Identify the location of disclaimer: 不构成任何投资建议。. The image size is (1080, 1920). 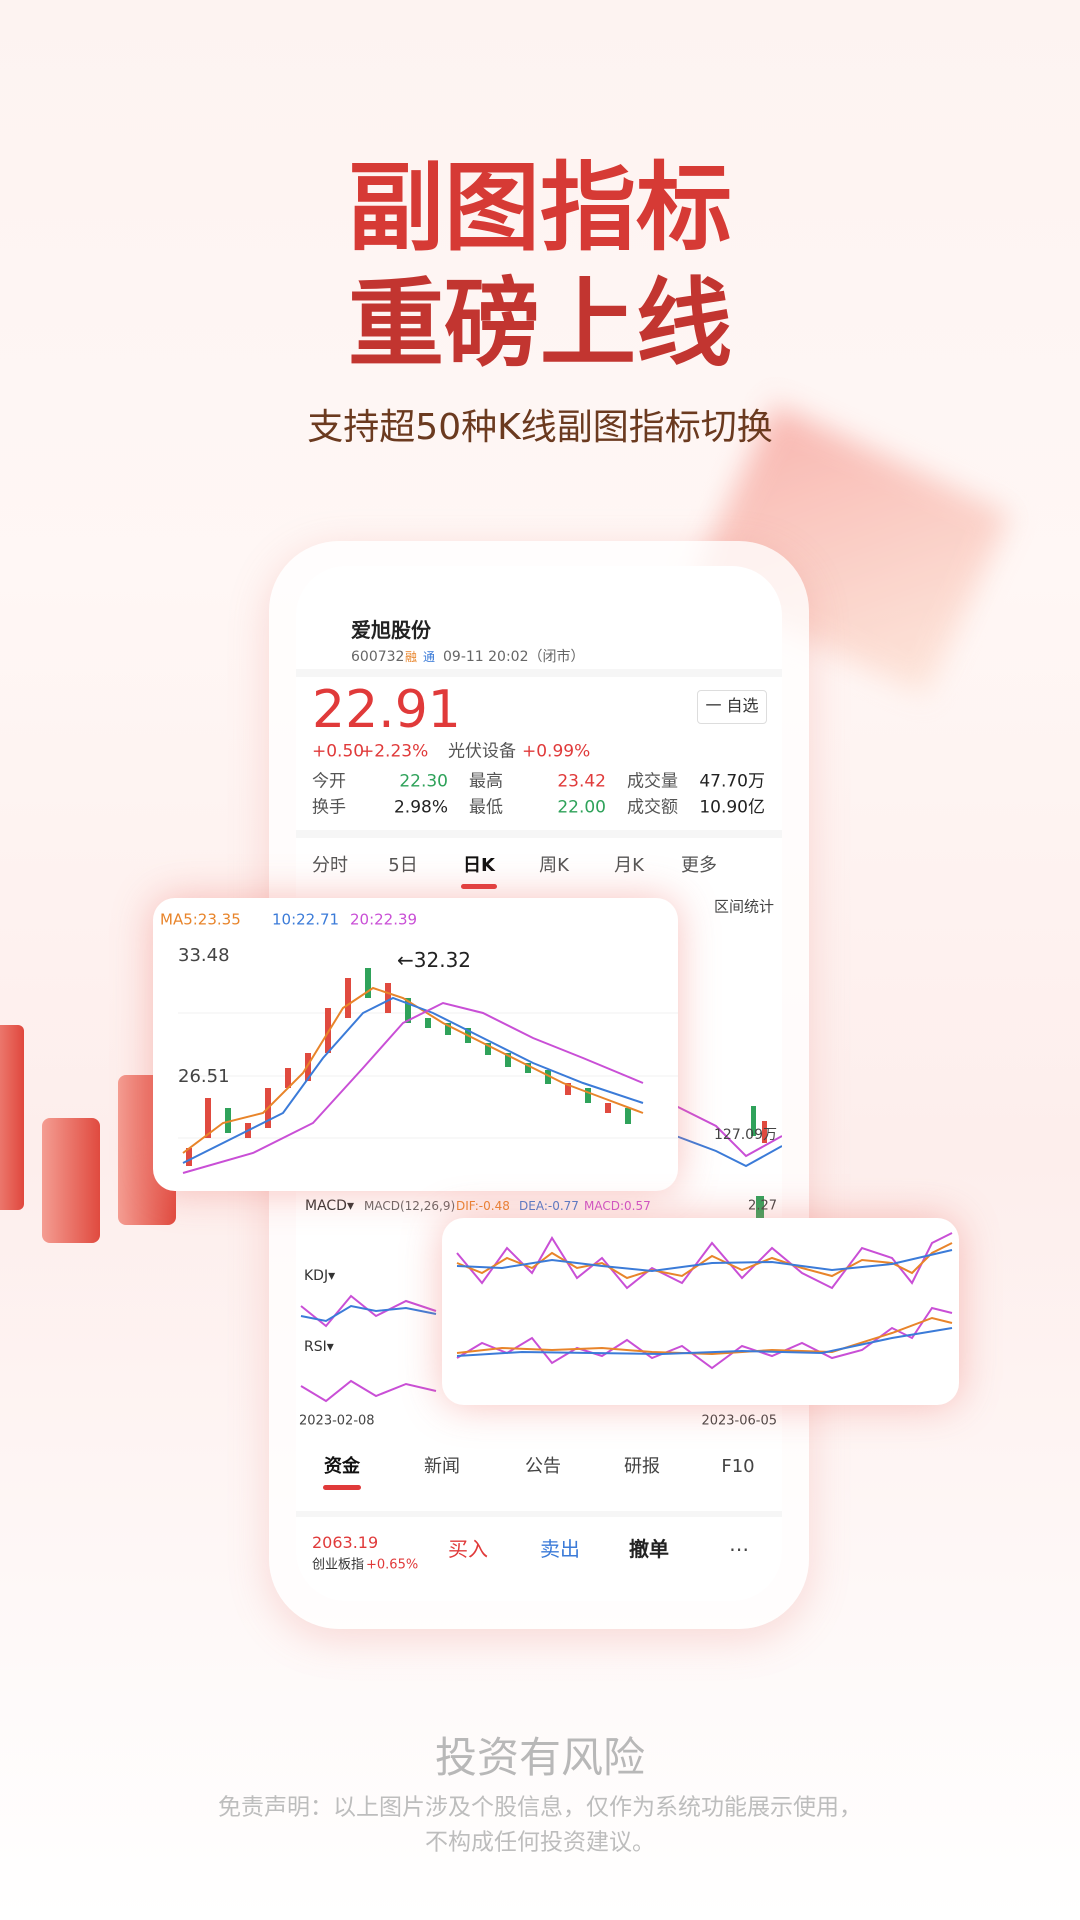
(540, 1842).